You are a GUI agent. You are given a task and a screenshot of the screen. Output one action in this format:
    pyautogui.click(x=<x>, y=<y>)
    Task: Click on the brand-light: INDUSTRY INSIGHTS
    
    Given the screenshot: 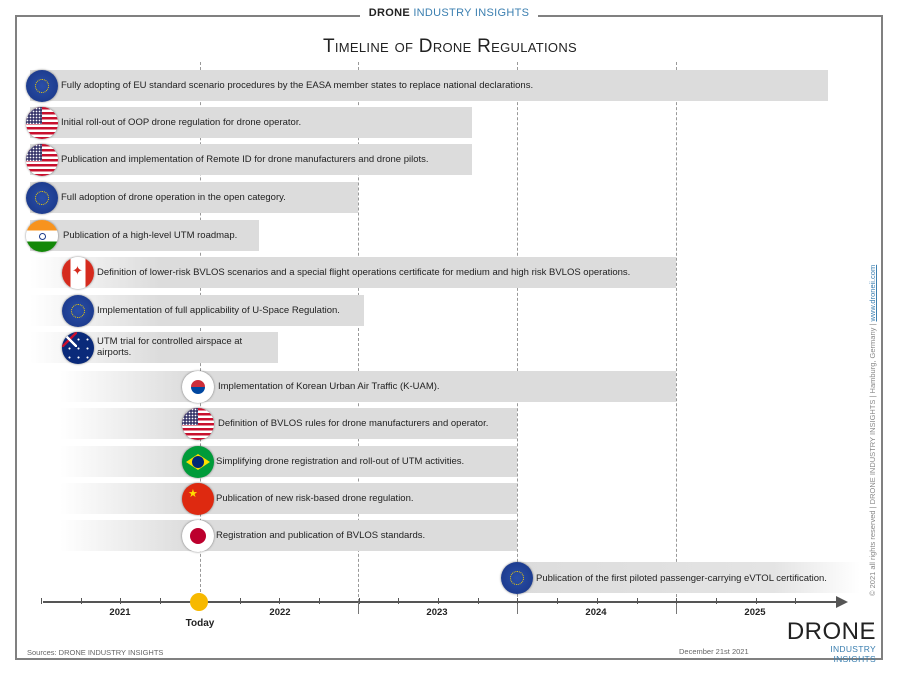 What is the action you would take?
    pyautogui.click(x=471, y=13)
    